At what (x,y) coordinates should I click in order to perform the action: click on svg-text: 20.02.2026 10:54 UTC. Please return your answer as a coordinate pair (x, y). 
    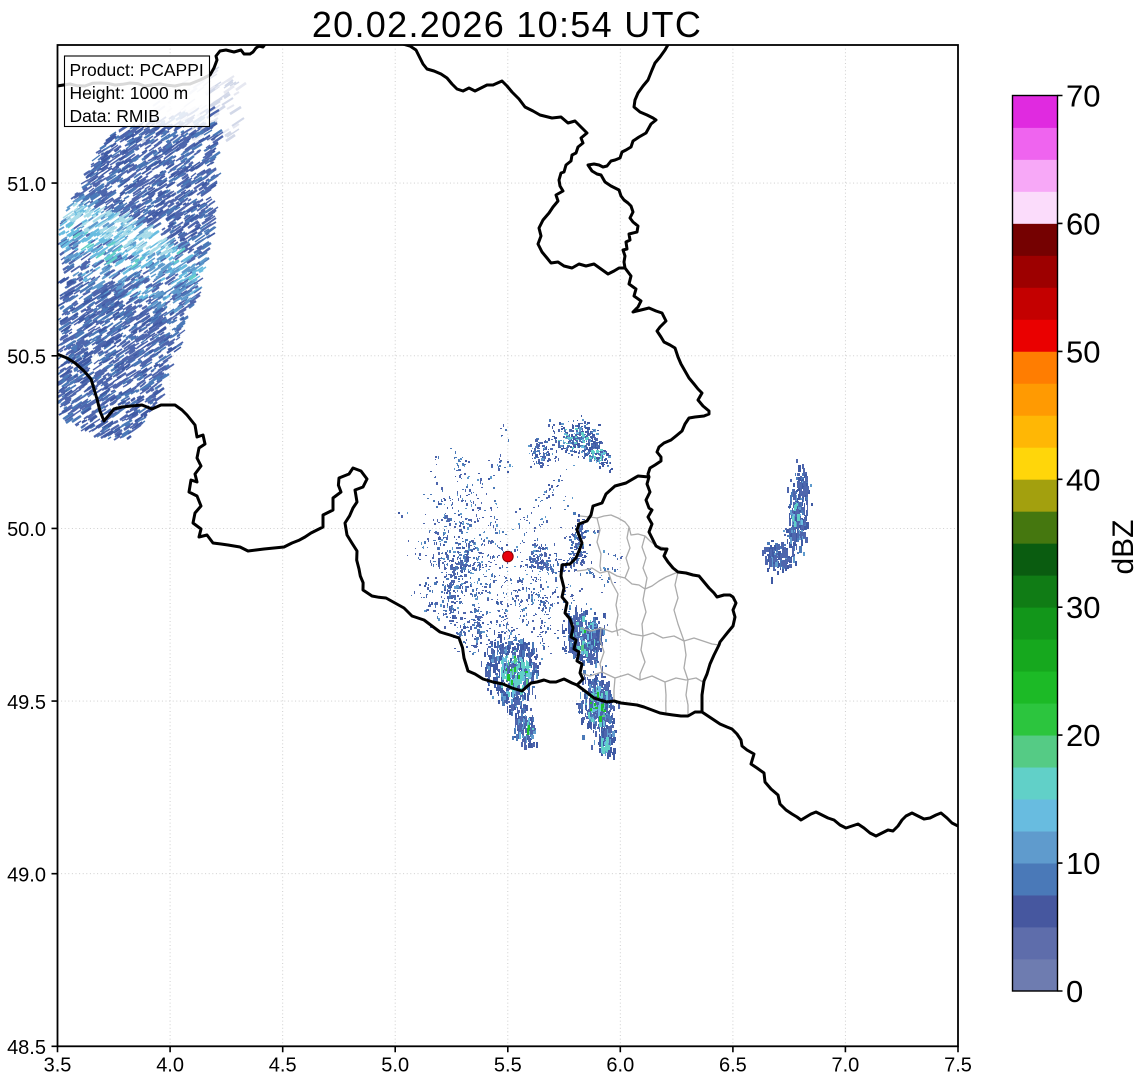
    Looking at the image, I should click on (507, 24).